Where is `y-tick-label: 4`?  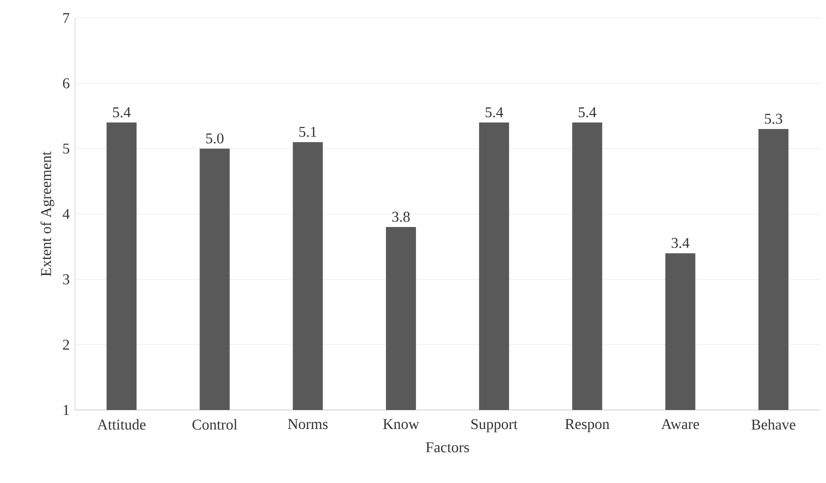 y-tick-label: 4 is located at coordinates (66, 214).